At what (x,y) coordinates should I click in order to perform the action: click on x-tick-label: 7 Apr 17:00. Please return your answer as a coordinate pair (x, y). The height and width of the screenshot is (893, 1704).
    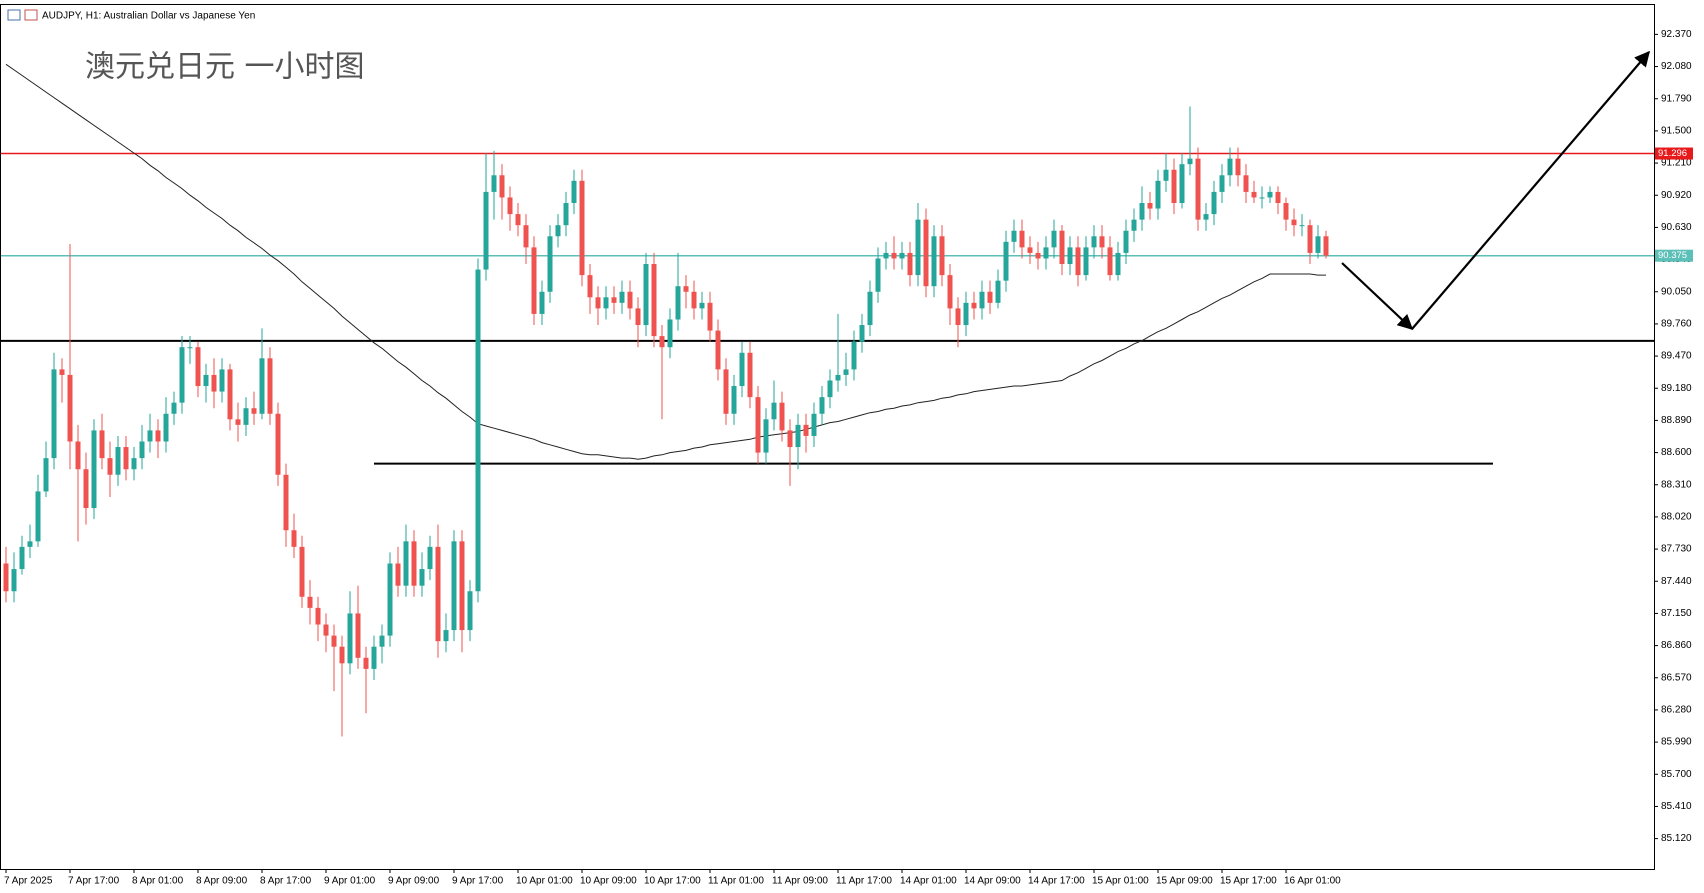
    Looking at the image, I should click on (94, 881).